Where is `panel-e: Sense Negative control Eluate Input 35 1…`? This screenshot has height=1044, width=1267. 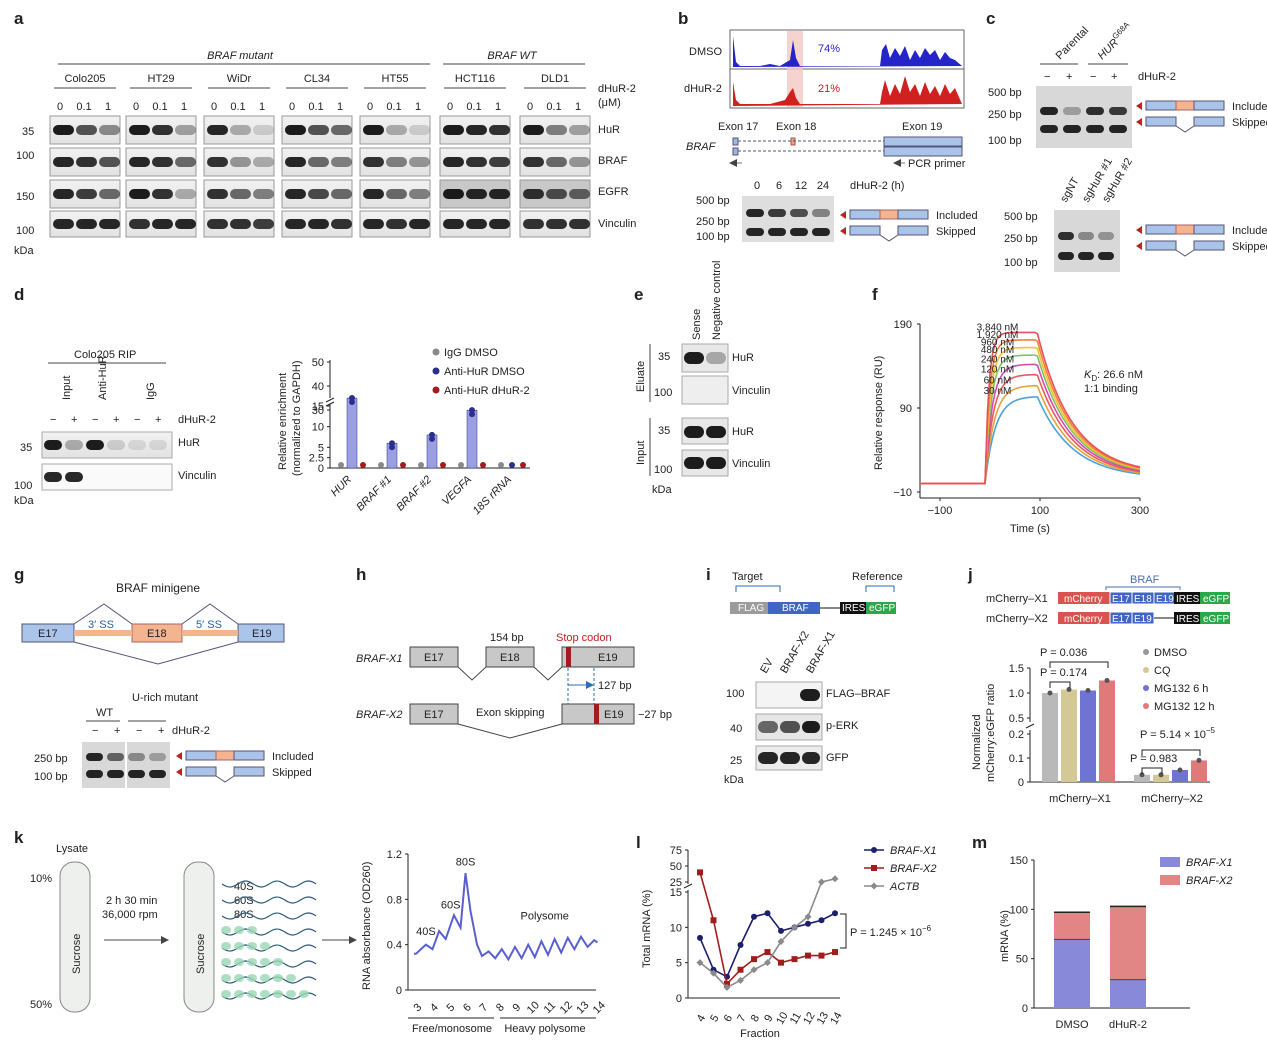 panel-e: Sense Negative control Eluate Input 35 1… is located at coordinates (702, 379).